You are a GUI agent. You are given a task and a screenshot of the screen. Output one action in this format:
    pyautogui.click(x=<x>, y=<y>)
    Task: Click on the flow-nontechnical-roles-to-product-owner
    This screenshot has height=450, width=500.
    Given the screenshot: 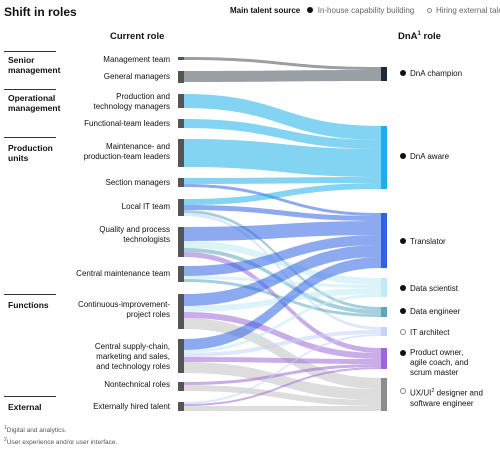 What is the action you would take?
    pyautogui.click(x=282, y=374)
    